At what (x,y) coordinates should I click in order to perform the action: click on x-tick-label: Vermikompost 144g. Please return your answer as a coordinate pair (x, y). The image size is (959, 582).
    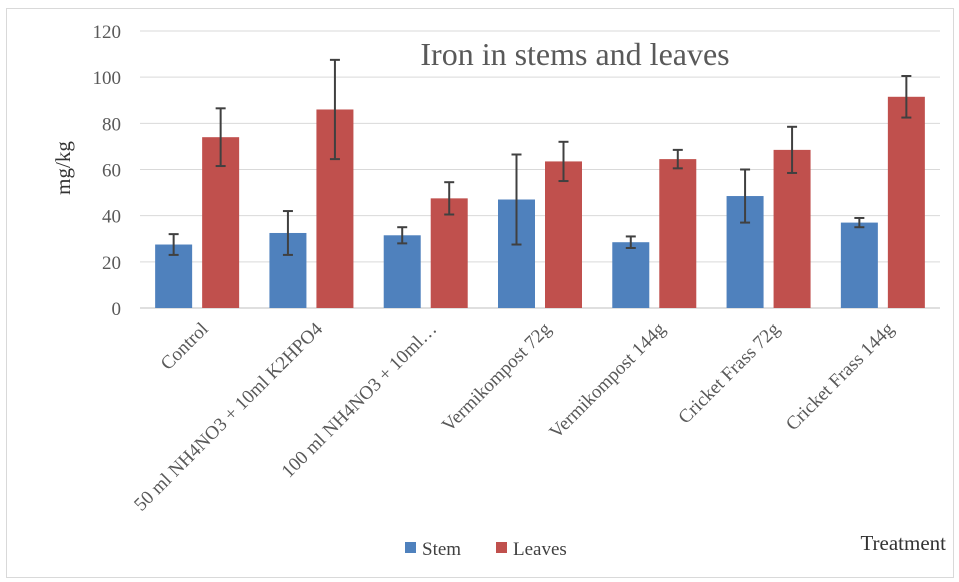
    Looking at the image, I should click on (608, 380).